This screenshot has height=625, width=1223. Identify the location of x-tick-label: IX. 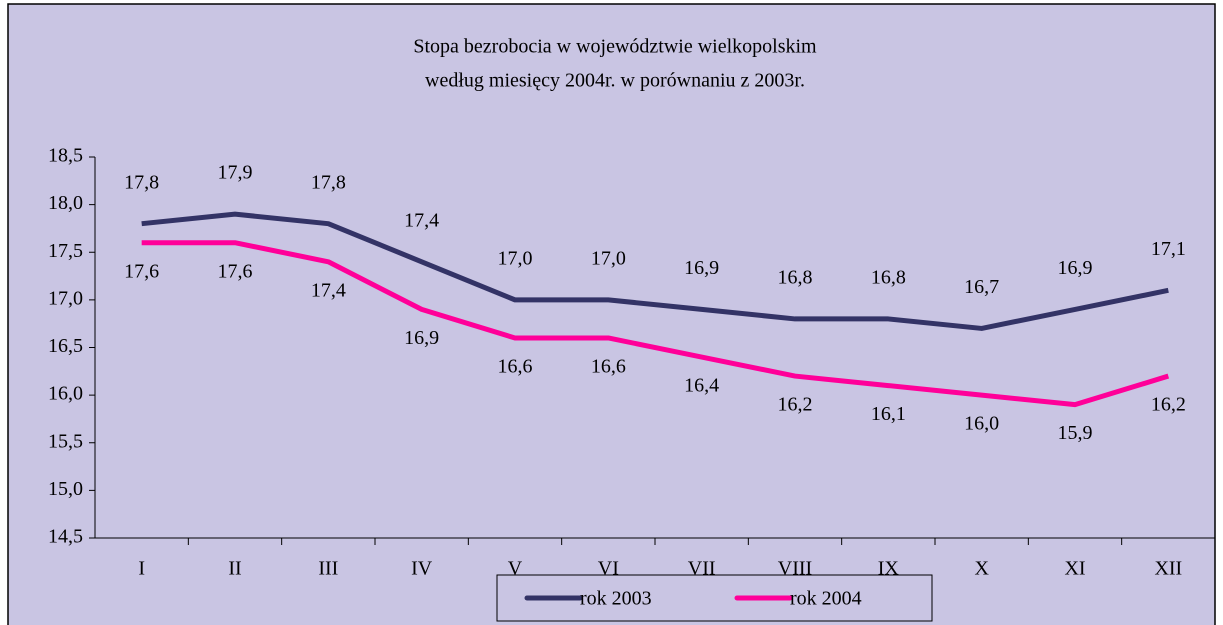
(889, 569).